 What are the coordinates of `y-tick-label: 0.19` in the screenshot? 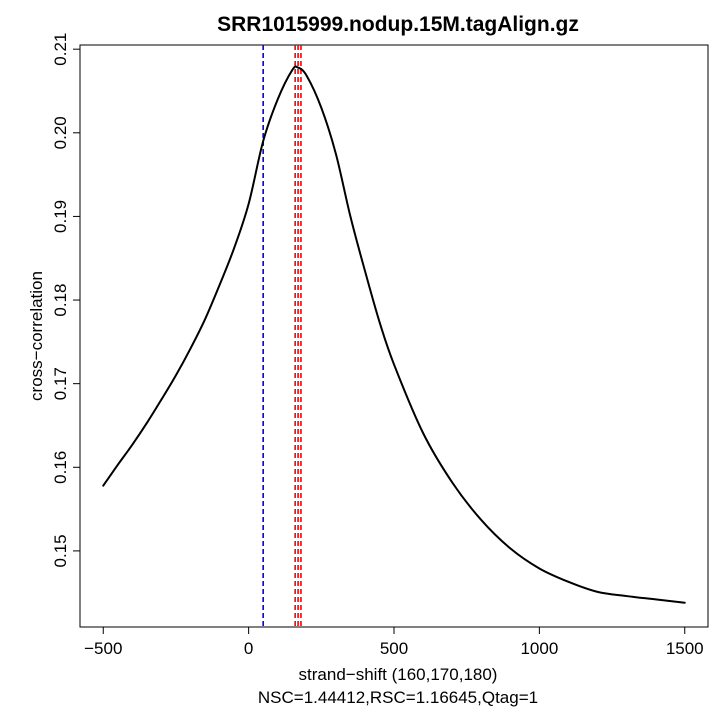 It's located at (60, 216).